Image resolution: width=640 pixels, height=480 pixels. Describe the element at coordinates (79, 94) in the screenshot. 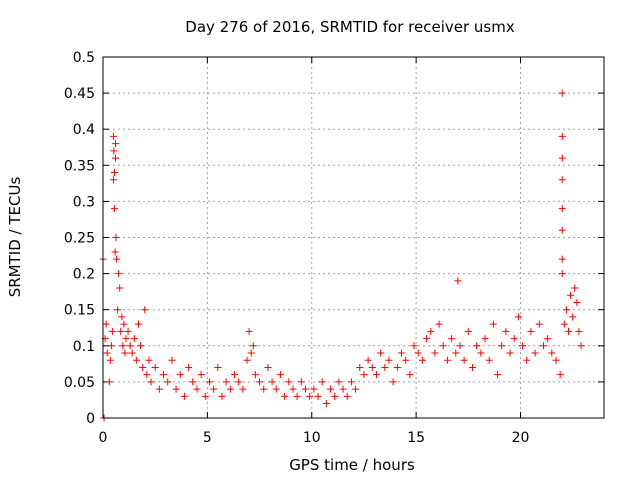

I see `y-tick-label: 0.45` at that location.